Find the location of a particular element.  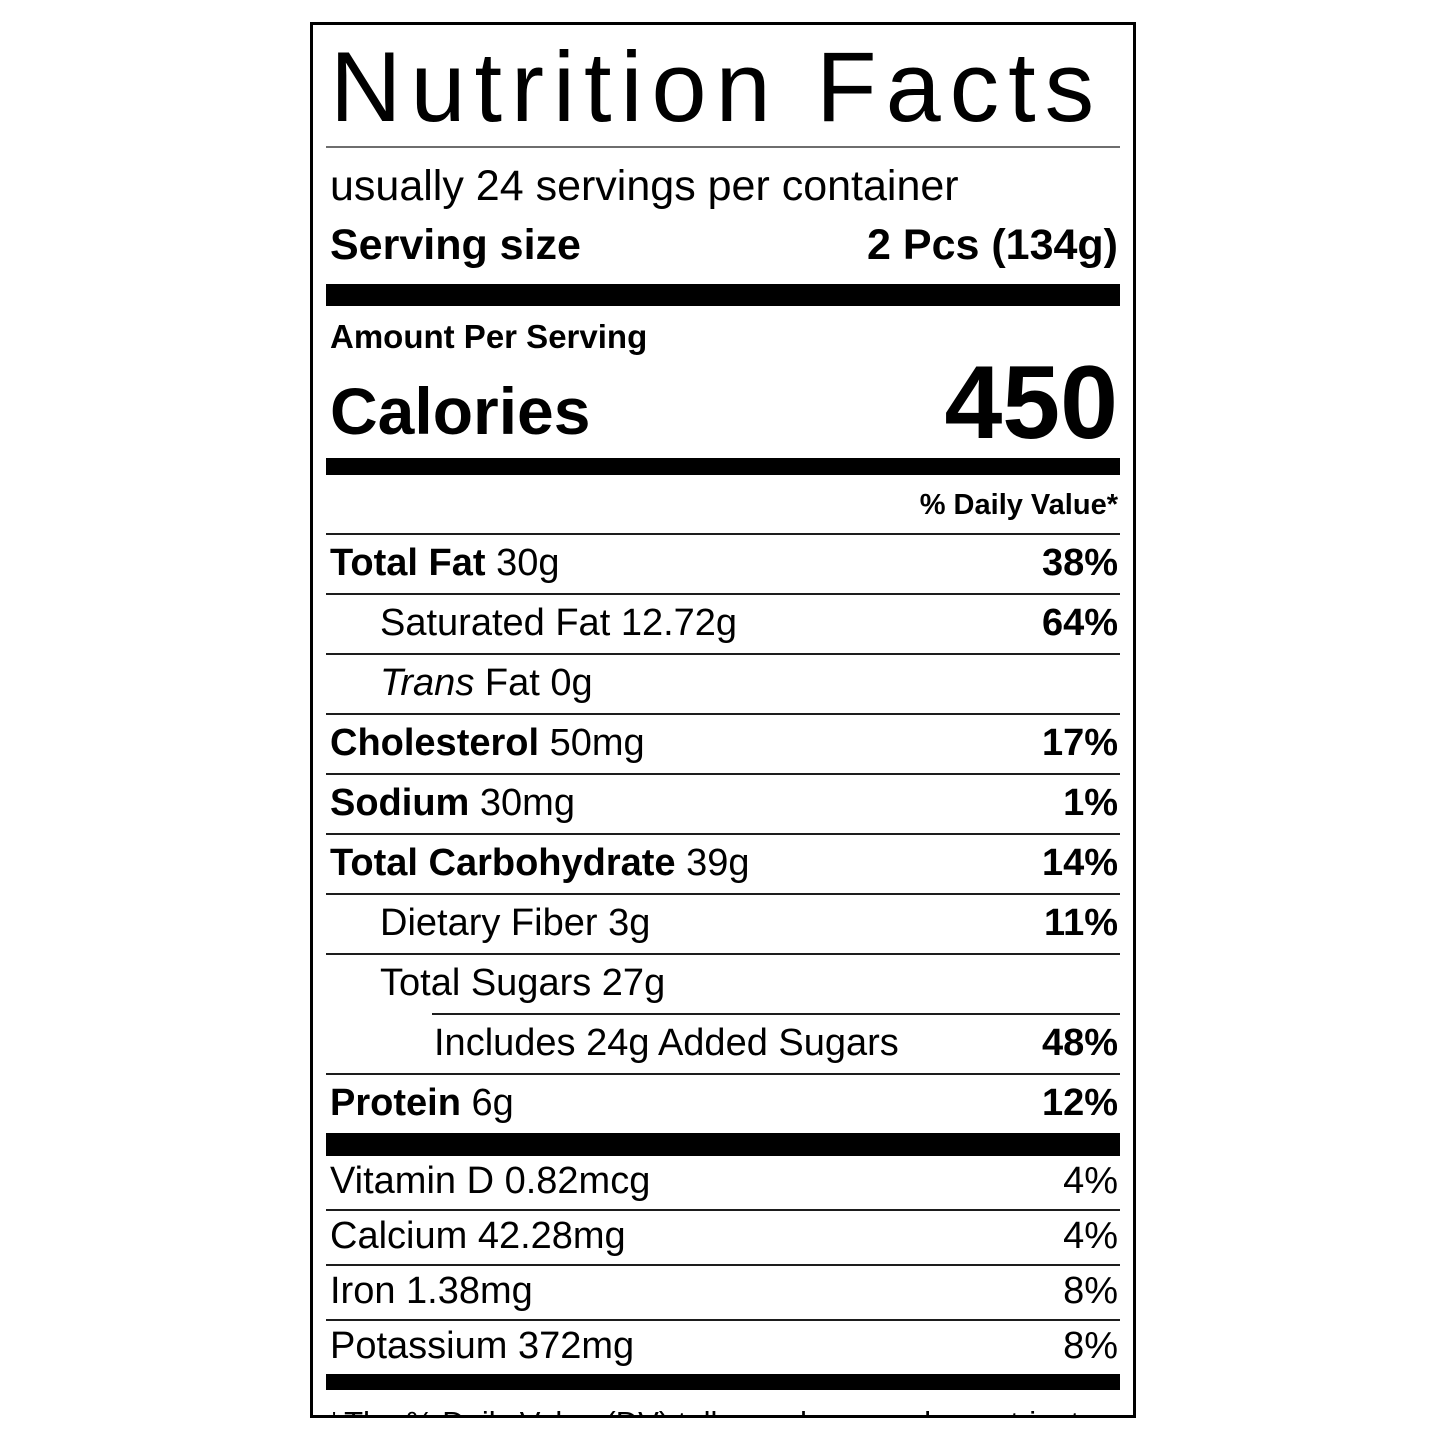

micronutrient-row: Vitamin D 0.82mcg 4% is located at coordinates (723, 1182).